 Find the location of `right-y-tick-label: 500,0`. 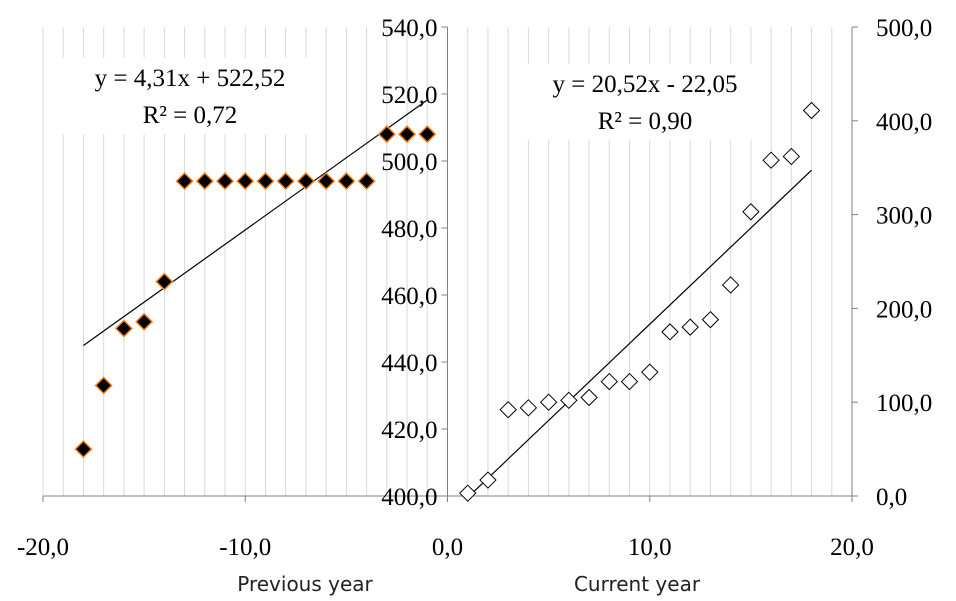

right-y-tick-label: 500,0 is located at coordinates (904, 28).